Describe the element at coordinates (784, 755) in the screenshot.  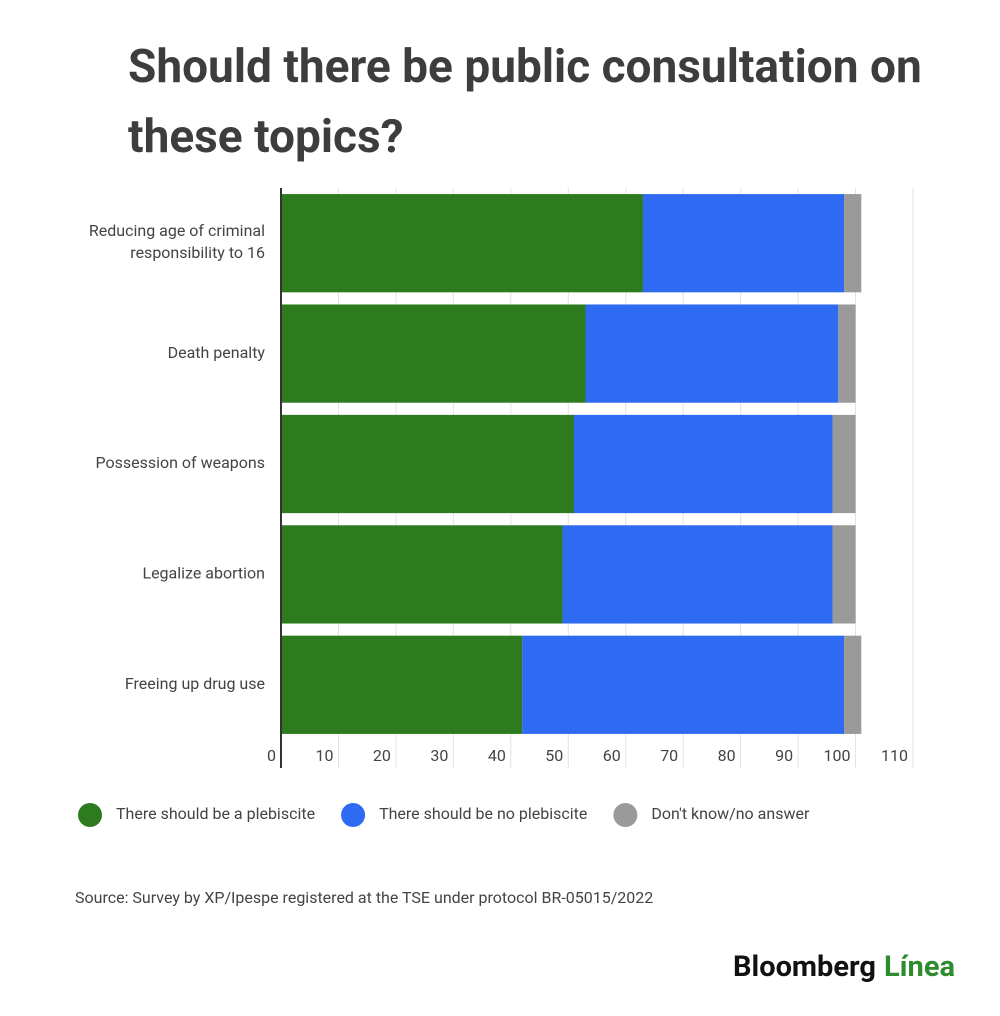
I see `x-tick-label: 90` at that location.